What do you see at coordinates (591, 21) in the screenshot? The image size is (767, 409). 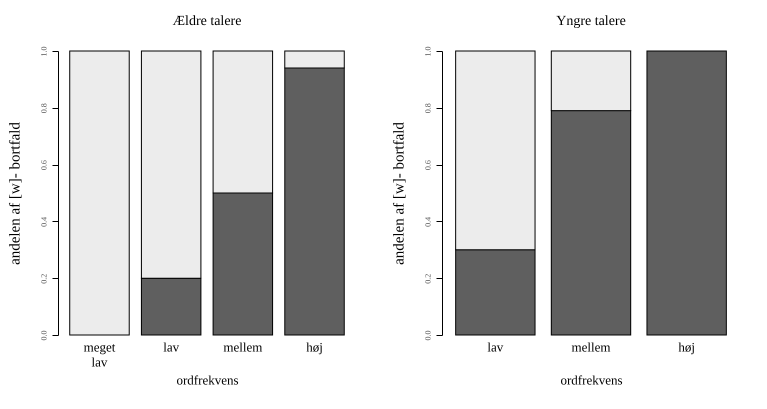 I see `chart-title: Yngre talere` at bounding box center [591, 21].